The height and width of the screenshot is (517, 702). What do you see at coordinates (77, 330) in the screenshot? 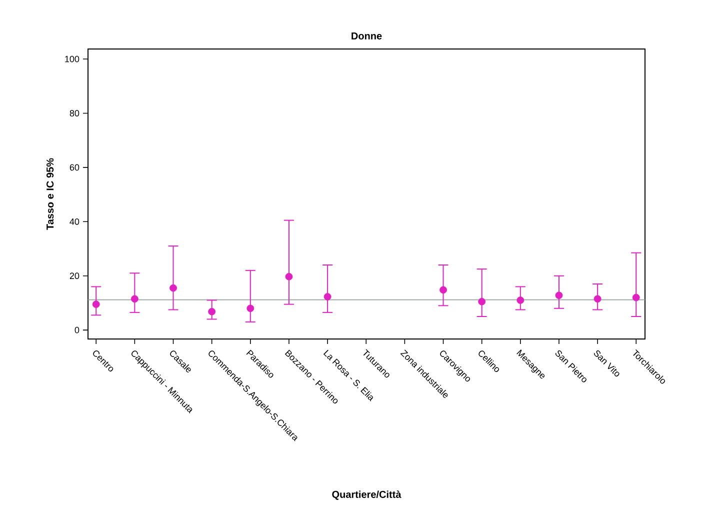
I see `y-tick-label: 0` at bounding box center [77, 330].